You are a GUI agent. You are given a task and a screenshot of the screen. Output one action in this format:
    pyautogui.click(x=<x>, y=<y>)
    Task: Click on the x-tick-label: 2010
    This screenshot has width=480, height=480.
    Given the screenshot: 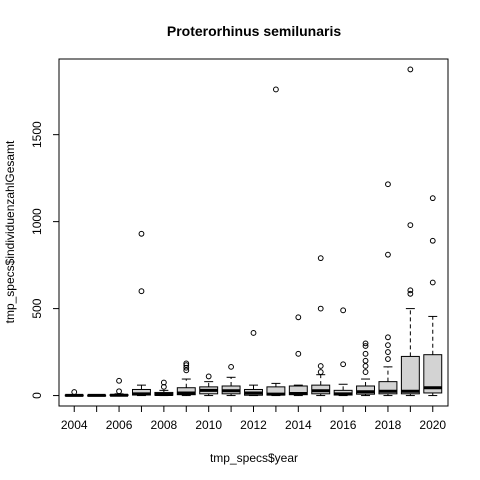 What is the action you would take?
    pyautogui.click(x=208, y=425)
    